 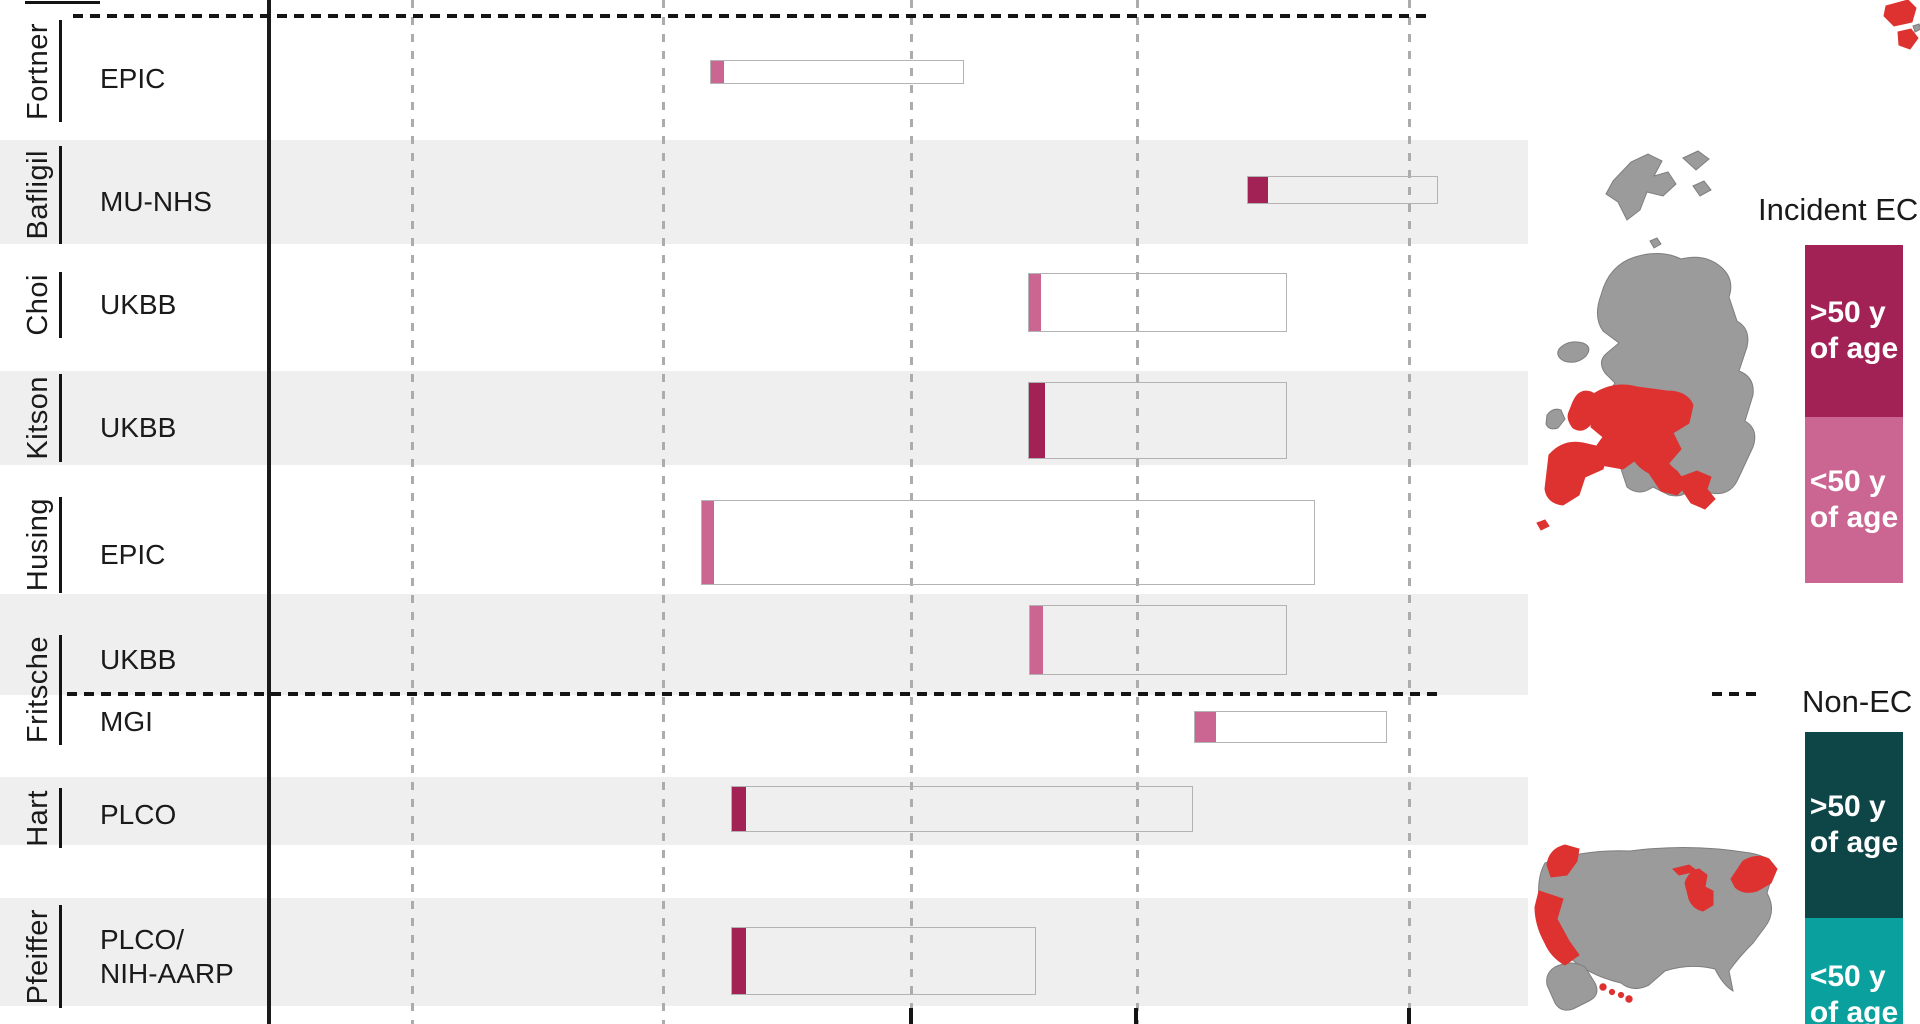 I want to click on legend-swatch-non-ec-over50: >50 y of age, so click(x=1854, y=825).